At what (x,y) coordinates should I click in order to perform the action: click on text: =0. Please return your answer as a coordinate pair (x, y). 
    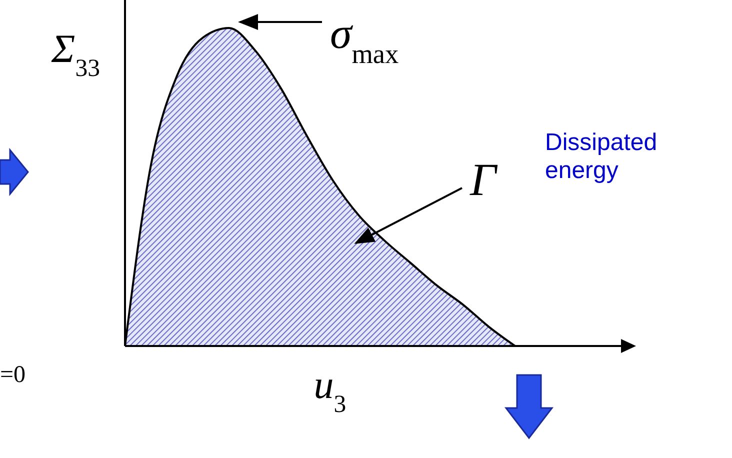
    Looking at the image, I should click on (13, 375).